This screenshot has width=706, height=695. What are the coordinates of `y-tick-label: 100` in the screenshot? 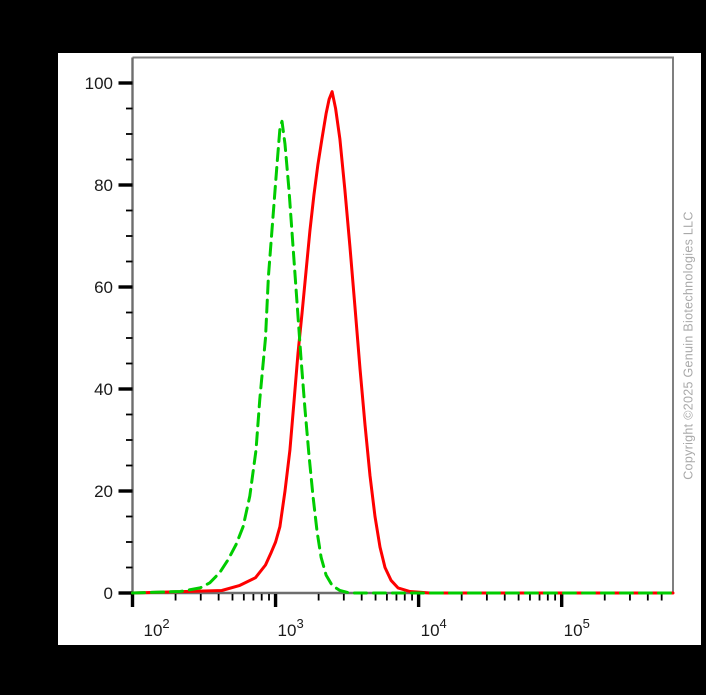 It's located at (99, 83).